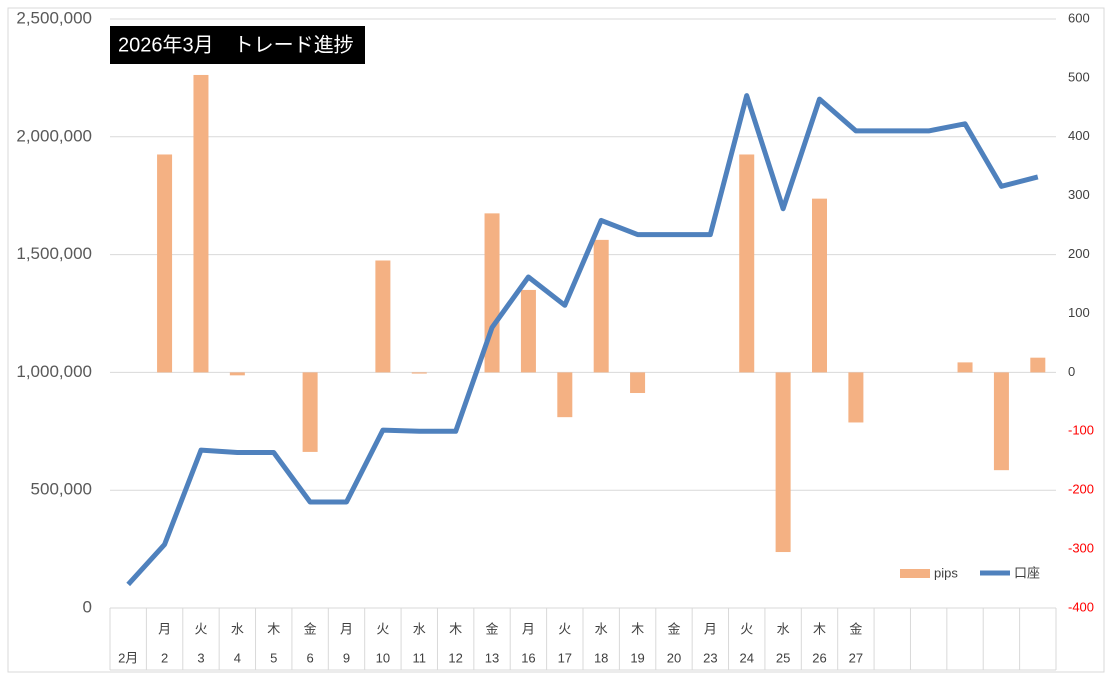  What do you see at coordinates (1071, 371) in the screenshot?
I see `y2-tick-label: 0` at bounding box center [1071, 371].